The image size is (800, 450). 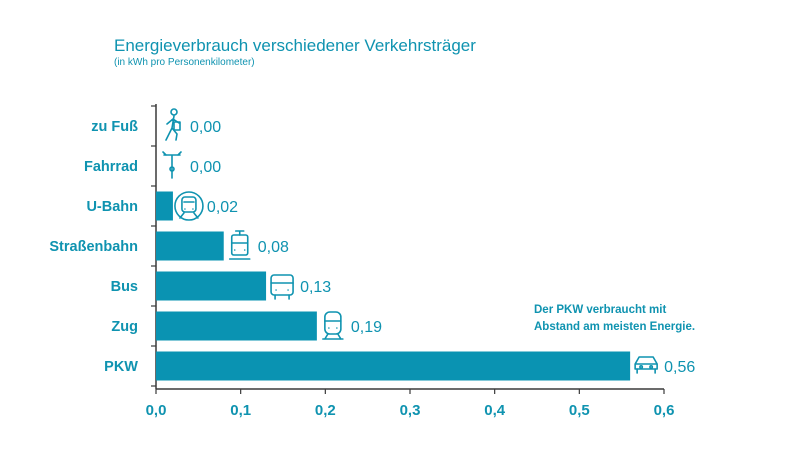 I want to click on bus-icon, so click(x=282, y=287).